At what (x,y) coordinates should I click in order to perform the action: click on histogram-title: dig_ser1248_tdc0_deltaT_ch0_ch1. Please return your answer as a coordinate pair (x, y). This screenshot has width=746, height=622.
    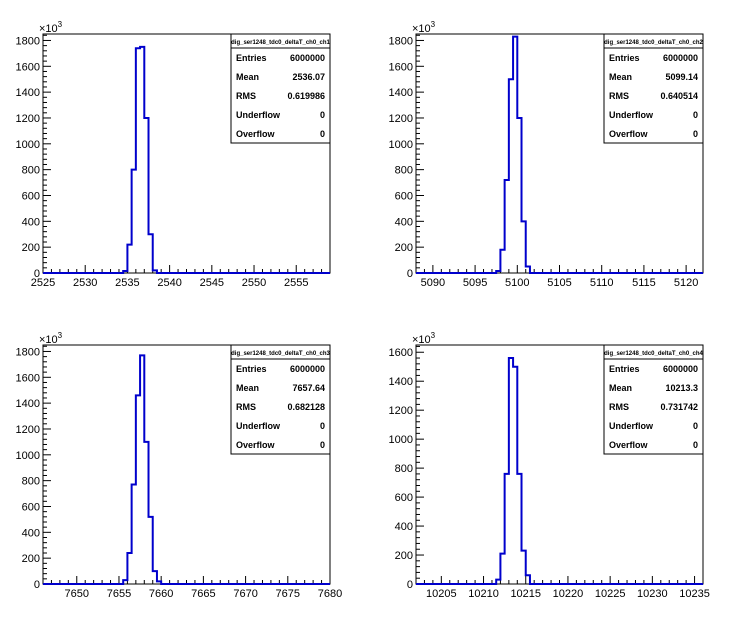
    Looking at the image, I should click on (280, 43).